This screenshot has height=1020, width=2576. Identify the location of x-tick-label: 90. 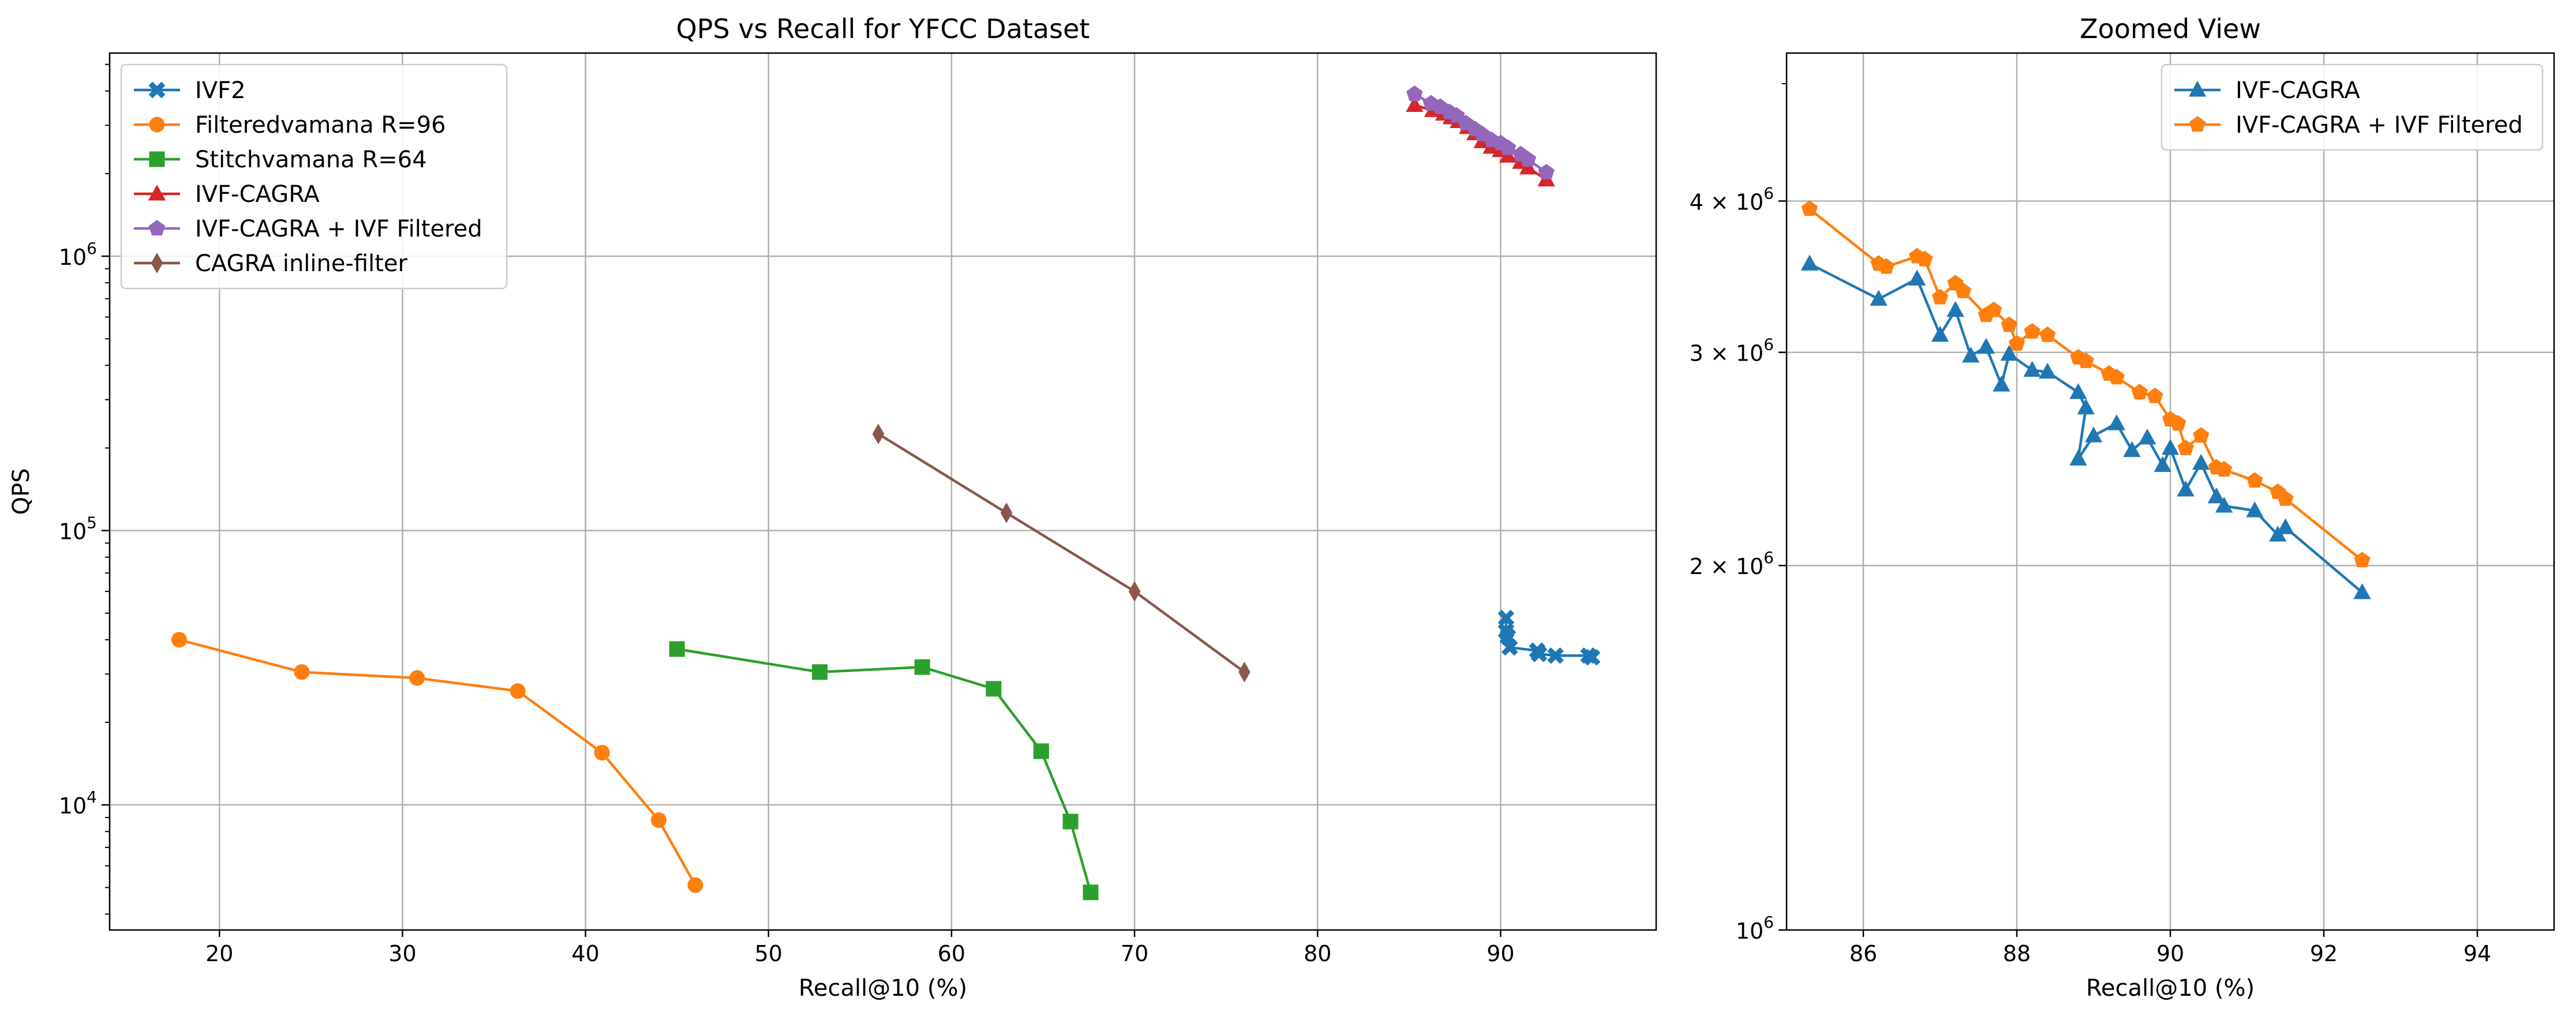
(1500, 953).